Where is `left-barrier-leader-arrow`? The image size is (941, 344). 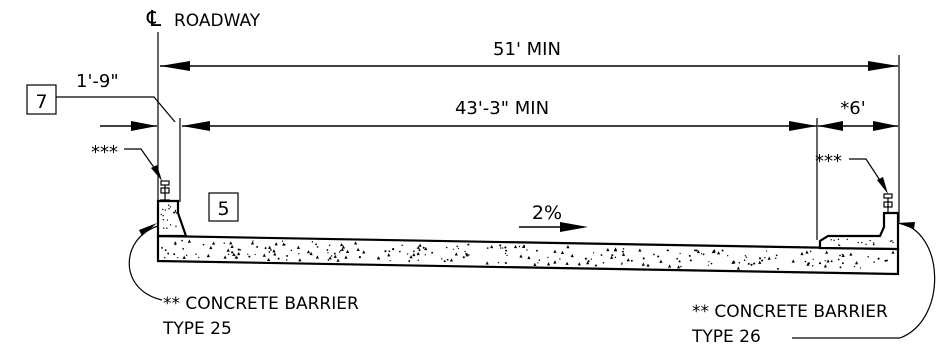
left-barrier-leader-arrow is located at coordinates (148, 229).